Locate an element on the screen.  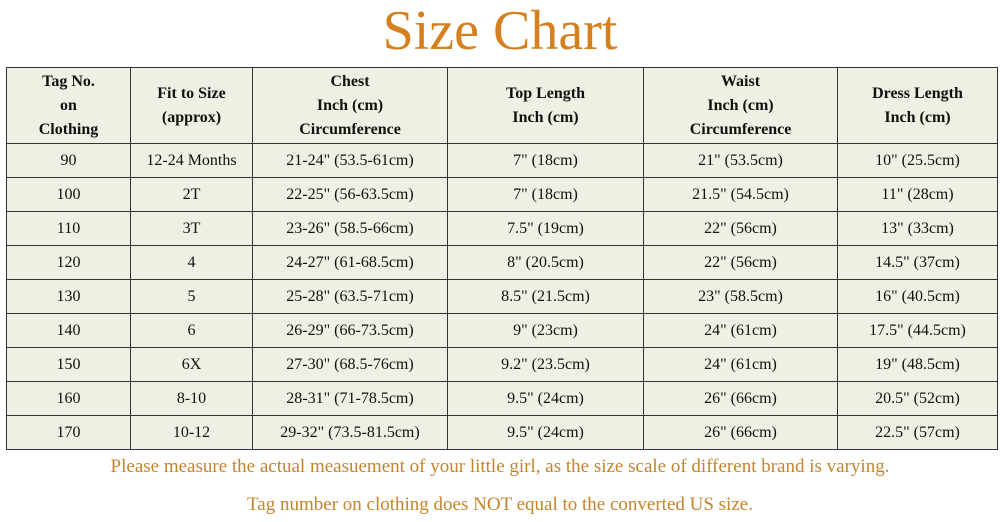
table-cell: 5 is located at coordinates (191, 296).